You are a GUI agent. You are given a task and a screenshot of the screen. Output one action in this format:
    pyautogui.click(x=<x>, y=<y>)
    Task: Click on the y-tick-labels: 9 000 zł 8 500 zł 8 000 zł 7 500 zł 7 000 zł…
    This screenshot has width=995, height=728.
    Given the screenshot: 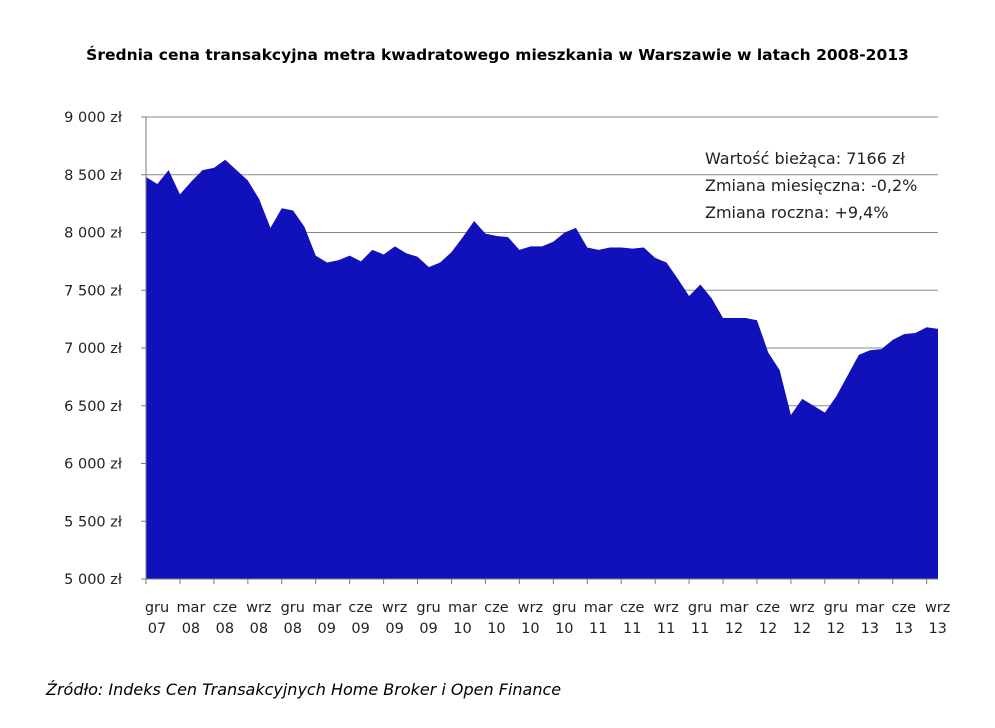 What is the action you would take?
    pyautogui.click(x=93, y=349)
    